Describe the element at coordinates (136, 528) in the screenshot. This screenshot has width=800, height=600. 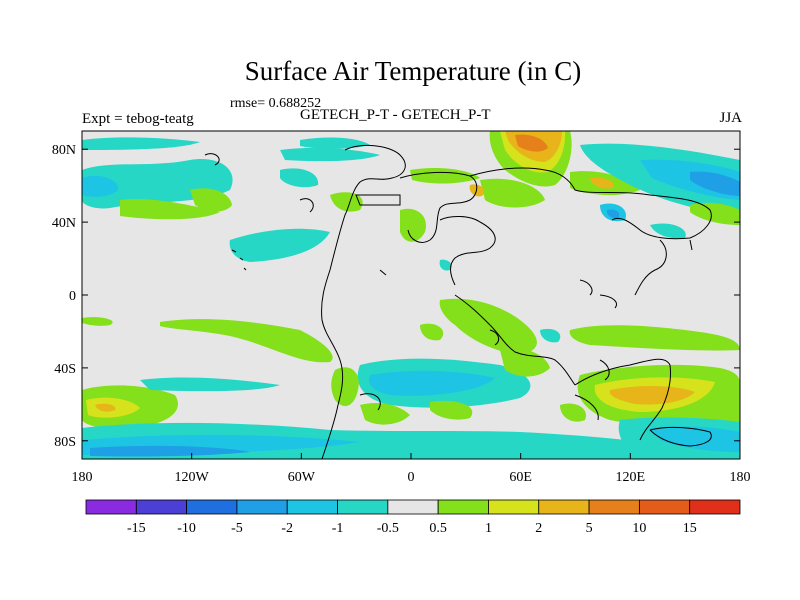
I see `colorbar-label: -15` at that location.